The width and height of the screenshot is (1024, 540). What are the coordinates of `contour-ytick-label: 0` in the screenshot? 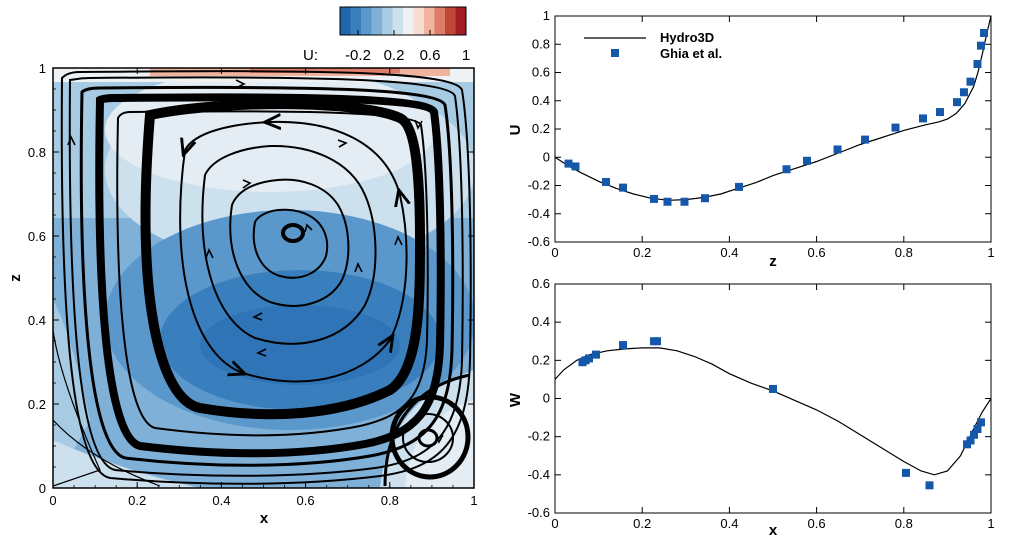 It's located at (42, 488).